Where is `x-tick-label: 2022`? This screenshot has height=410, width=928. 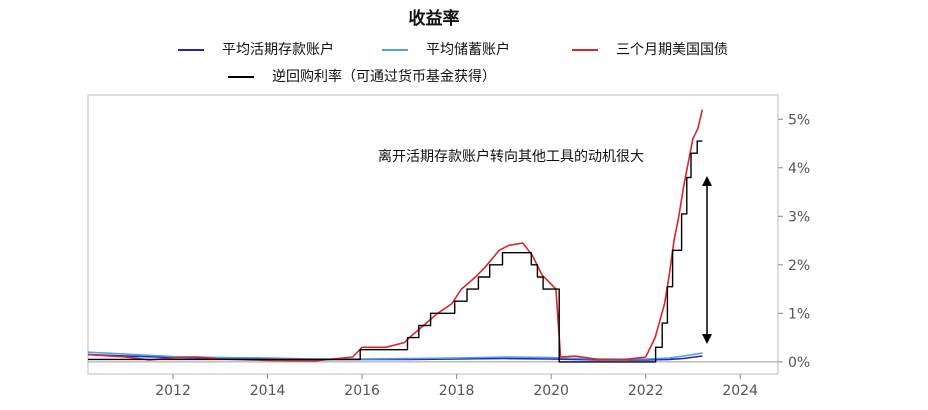 x-tick-label: 2022 is located at coordinates (646, 391).